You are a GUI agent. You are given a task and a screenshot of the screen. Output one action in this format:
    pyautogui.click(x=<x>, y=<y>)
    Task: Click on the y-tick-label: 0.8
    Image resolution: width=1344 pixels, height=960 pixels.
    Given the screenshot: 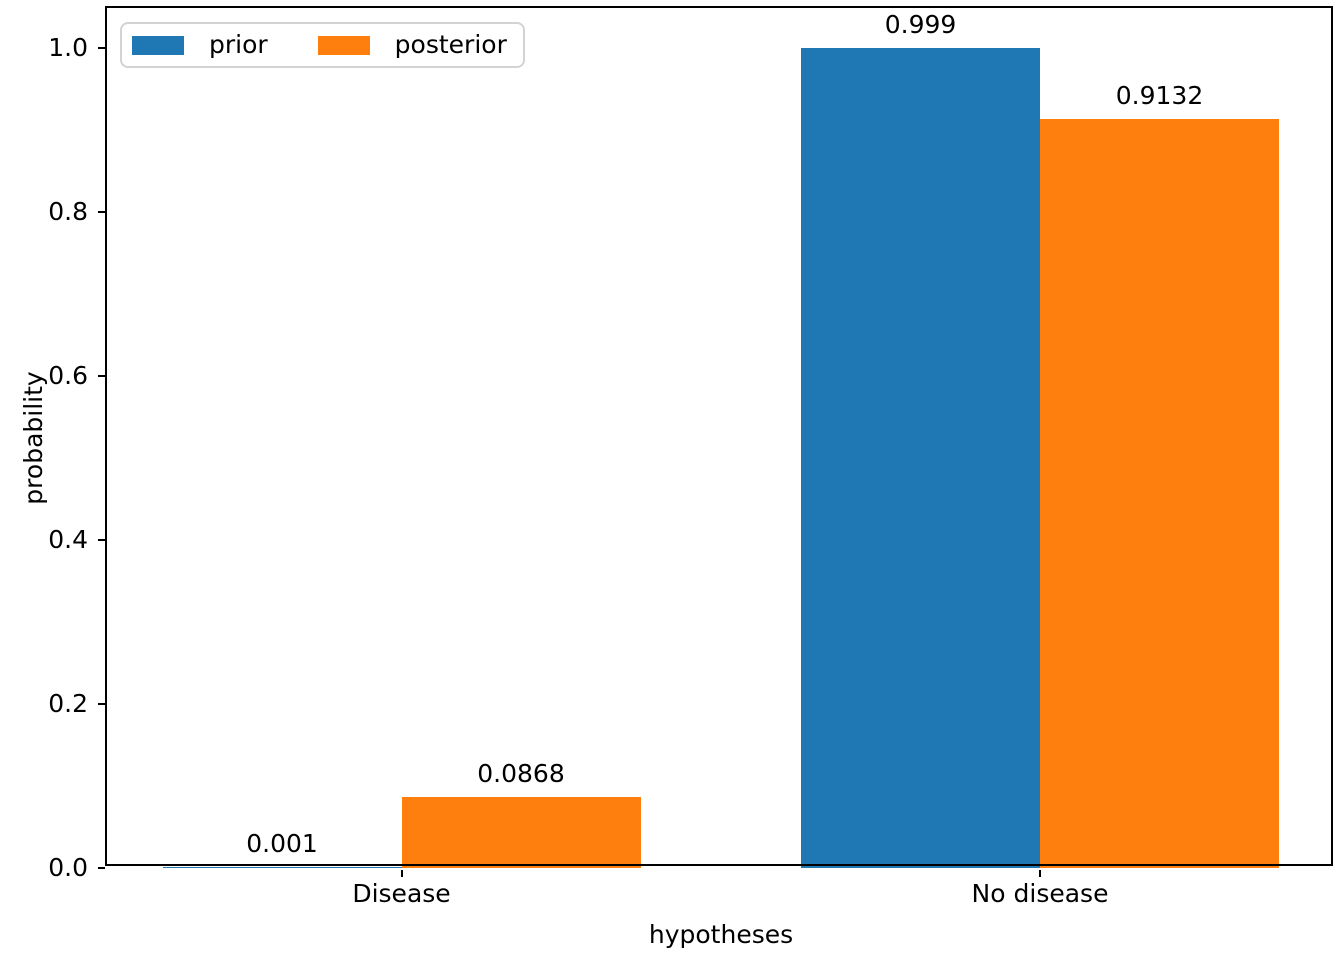 What is the action you would take?
    pyautogui.click(x=68, y=211)
    